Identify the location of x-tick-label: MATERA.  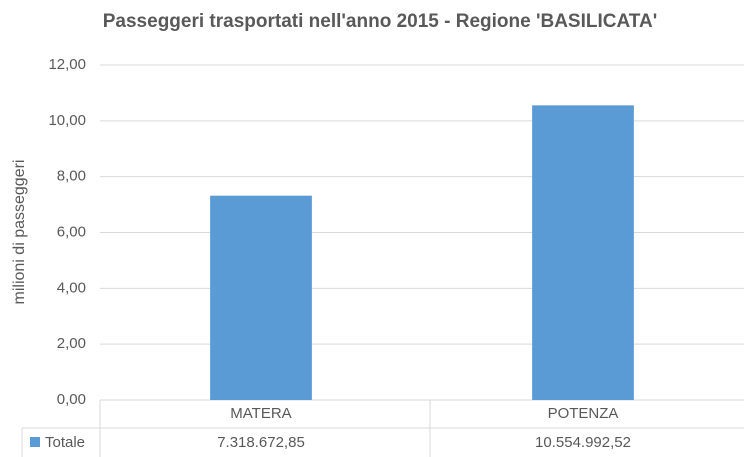
(260, 413).